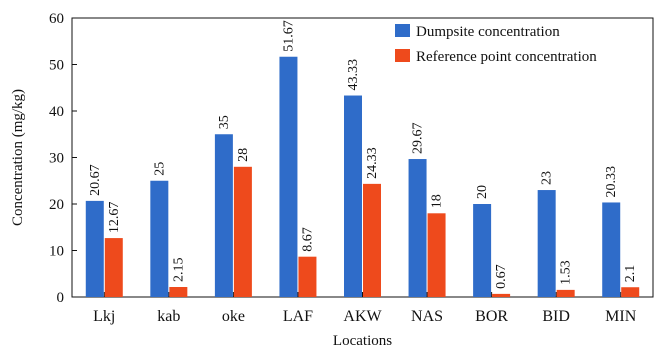 The image size is (662, 351). What do you see at coordinates (298, 316) in the screenshot?
I see `x-category-label: LAF` at bounding box center [298, 316].